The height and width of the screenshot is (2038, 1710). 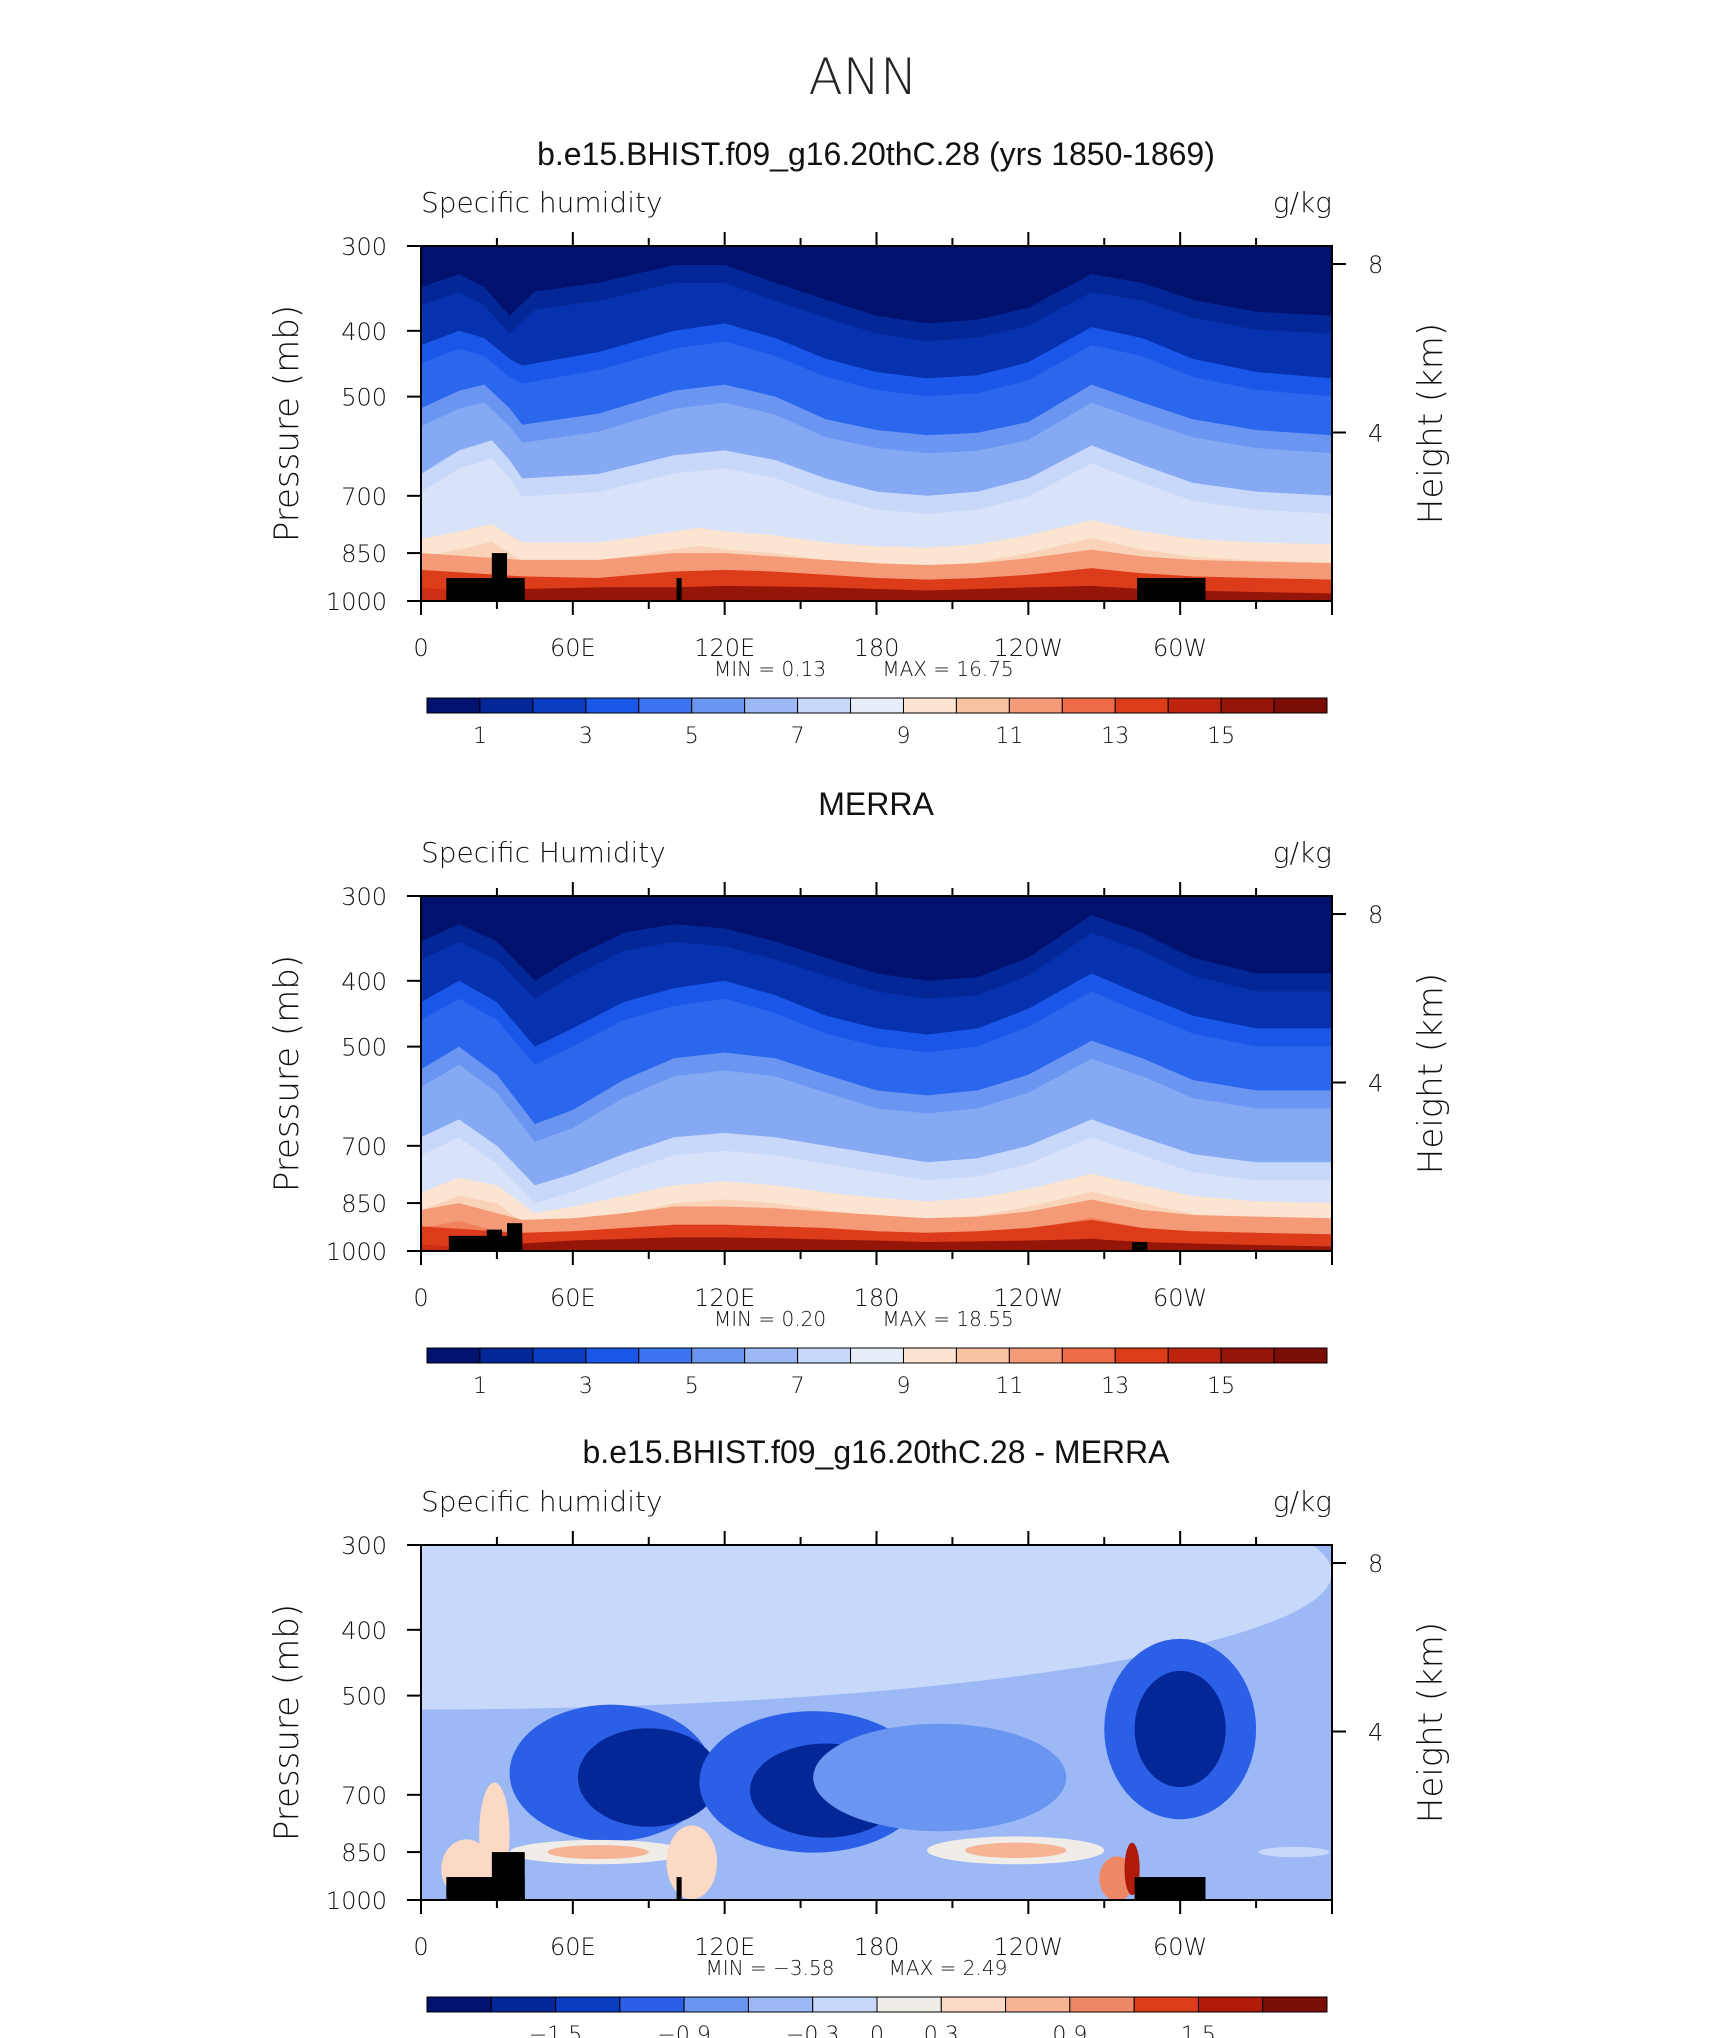 What do you see at coordinates (1069, 2030) in the screenshot?
I see `colorbar-label: 0.9` at bounding box center [1069, 2030].